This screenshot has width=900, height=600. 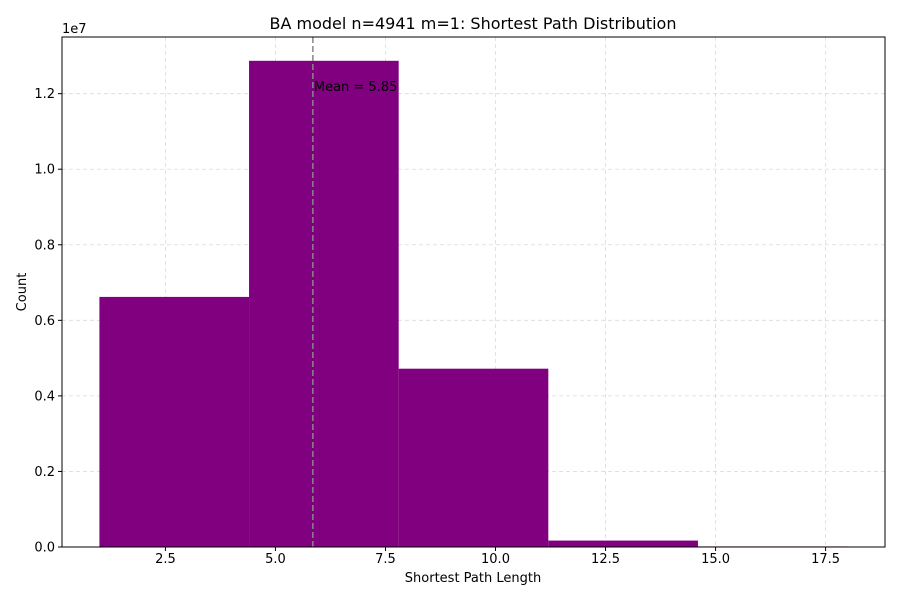 I want to click on x-axis-ticks: 2.5 5.0 7.5 10.0 12.5 15.0 17.5, so click(x=497, y=557).